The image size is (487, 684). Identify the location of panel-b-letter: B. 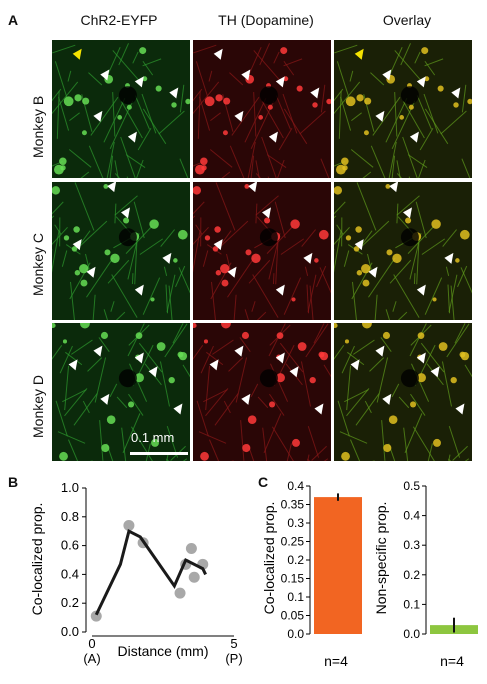
(13, 482).